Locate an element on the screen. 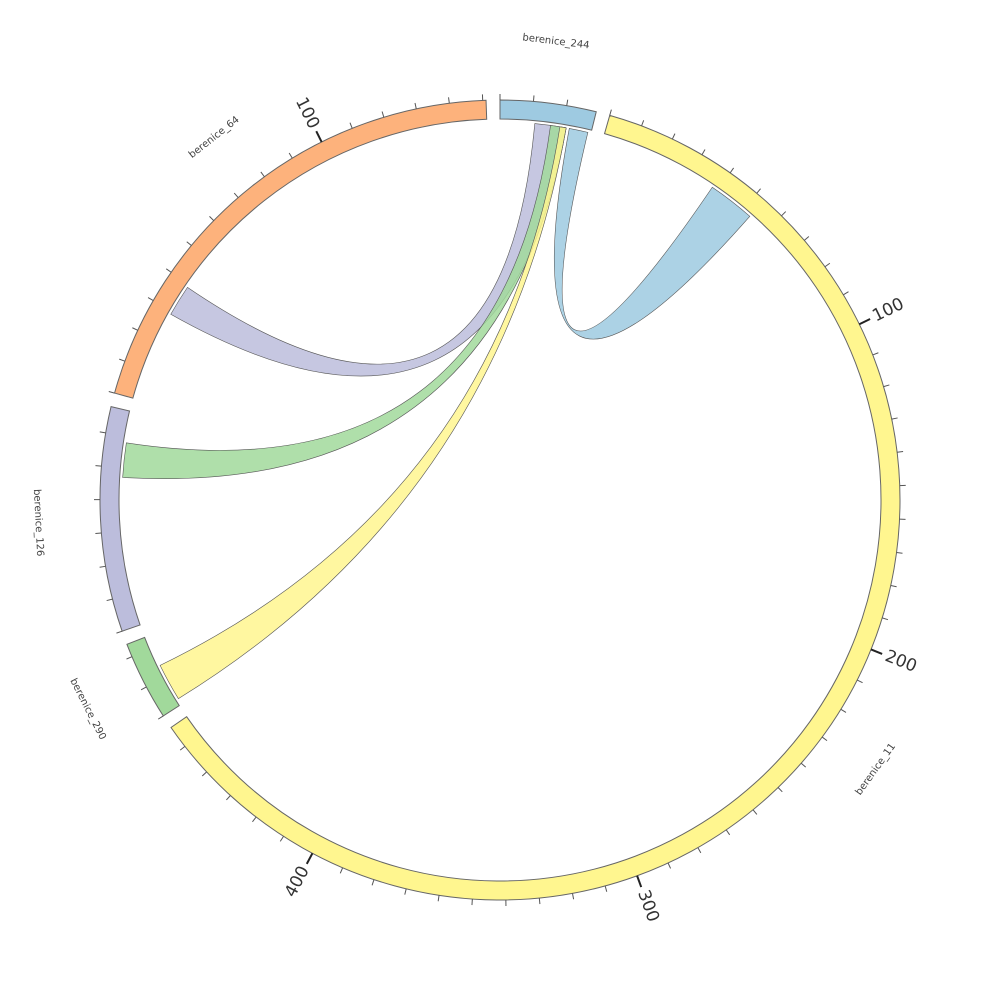 The image size is (1000, 1000). sector-name: berenice_64 is located at coordinates (214, 137).